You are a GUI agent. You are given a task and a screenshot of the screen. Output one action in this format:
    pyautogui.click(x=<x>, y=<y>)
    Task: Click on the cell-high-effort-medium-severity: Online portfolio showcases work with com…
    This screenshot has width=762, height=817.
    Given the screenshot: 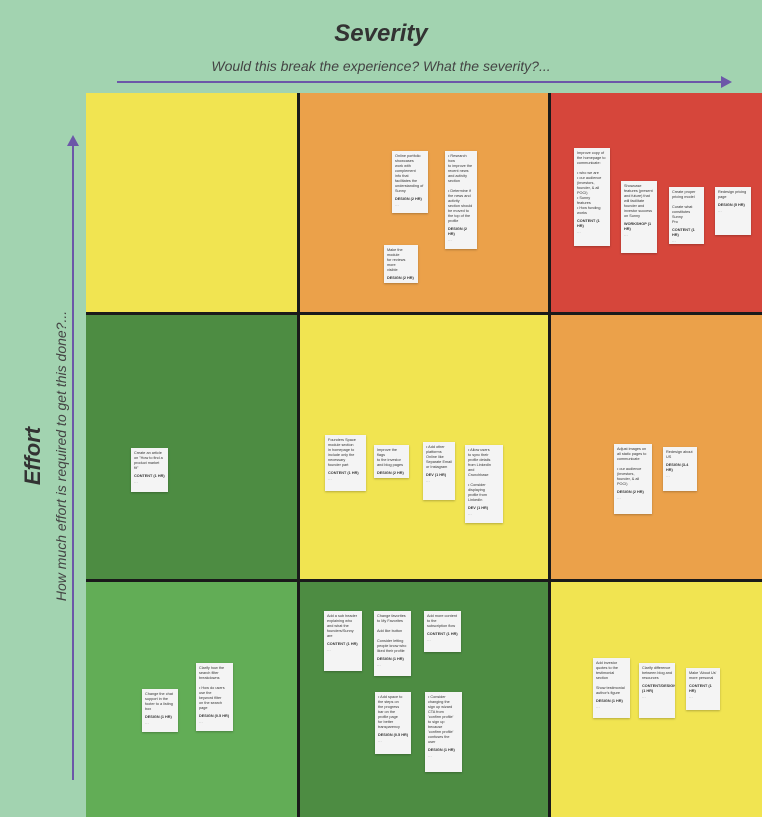 What is the action you would take?
    pyautogui.click(x=424, y=202)
    